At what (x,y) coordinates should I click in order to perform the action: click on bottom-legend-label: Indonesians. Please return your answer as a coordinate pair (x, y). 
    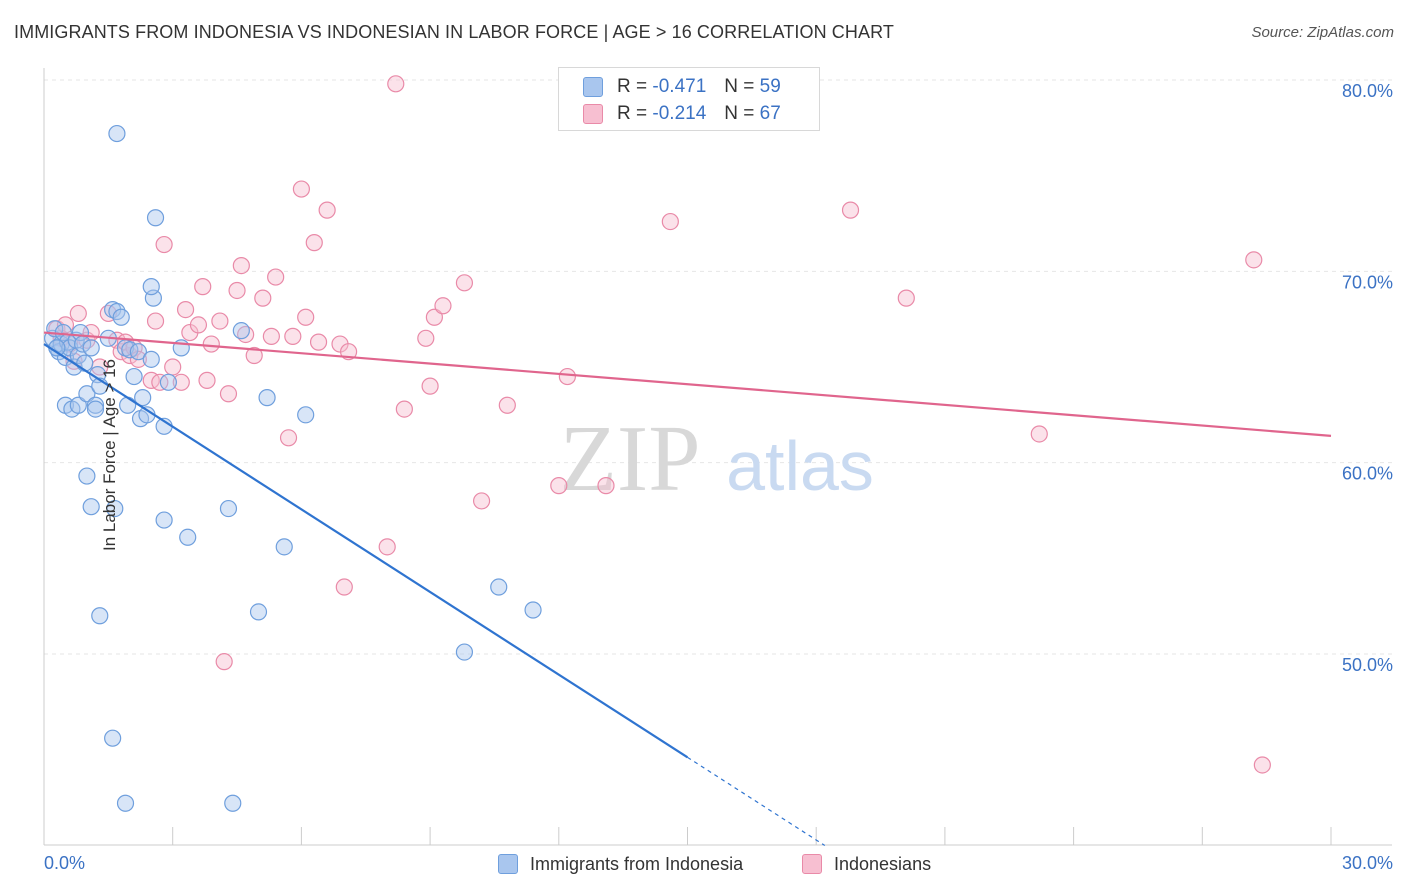
    Looking at the image, I should click on (883, 863).